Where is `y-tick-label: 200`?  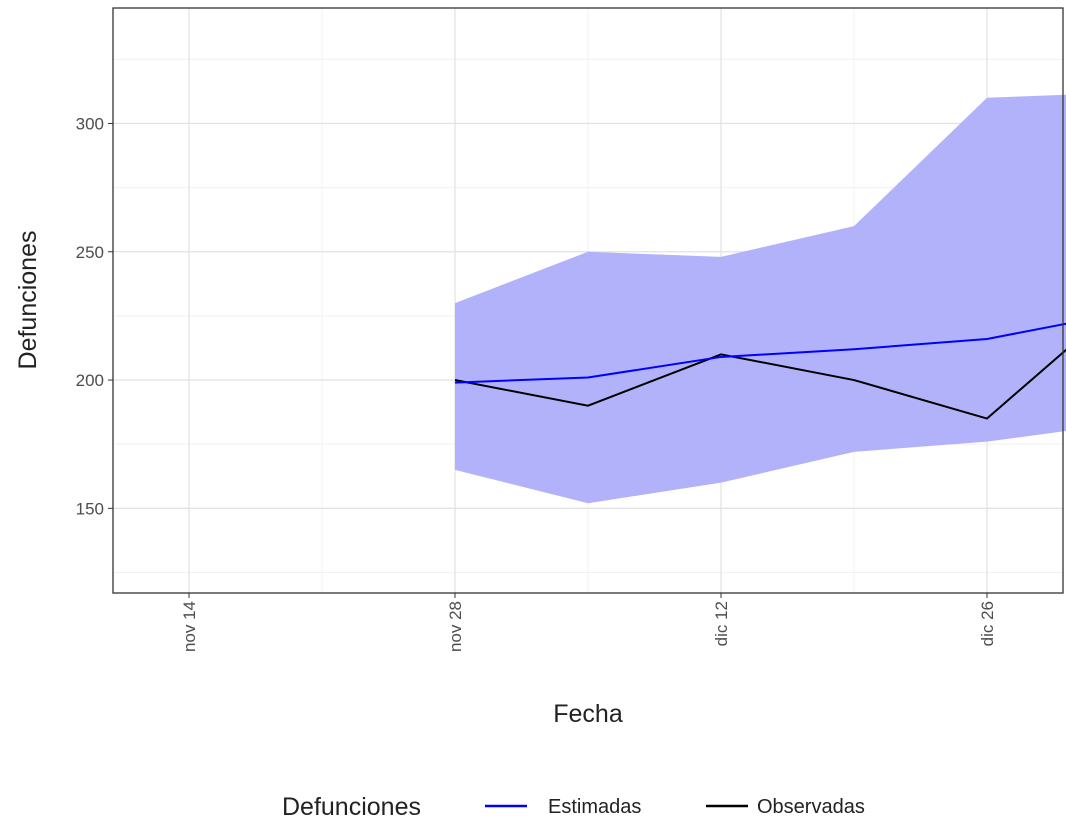 y-tick-label: 200 is located at coordinates (90, 380).